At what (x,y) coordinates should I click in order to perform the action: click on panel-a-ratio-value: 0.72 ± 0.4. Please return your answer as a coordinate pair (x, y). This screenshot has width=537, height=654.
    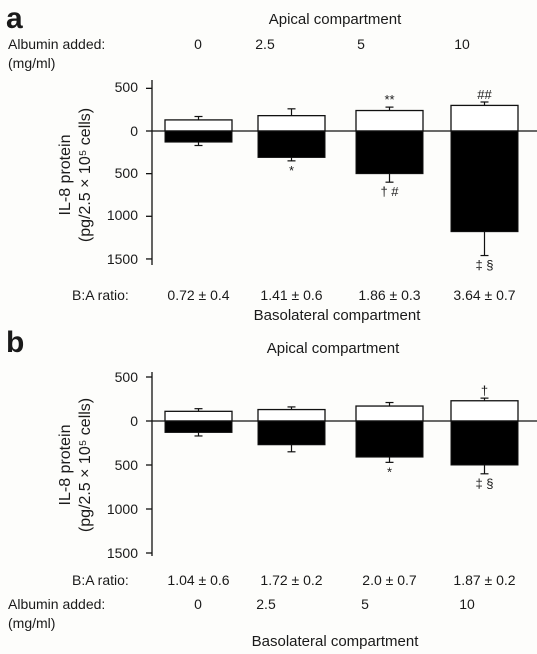
    Looking at the image, I should click on (198, 295).